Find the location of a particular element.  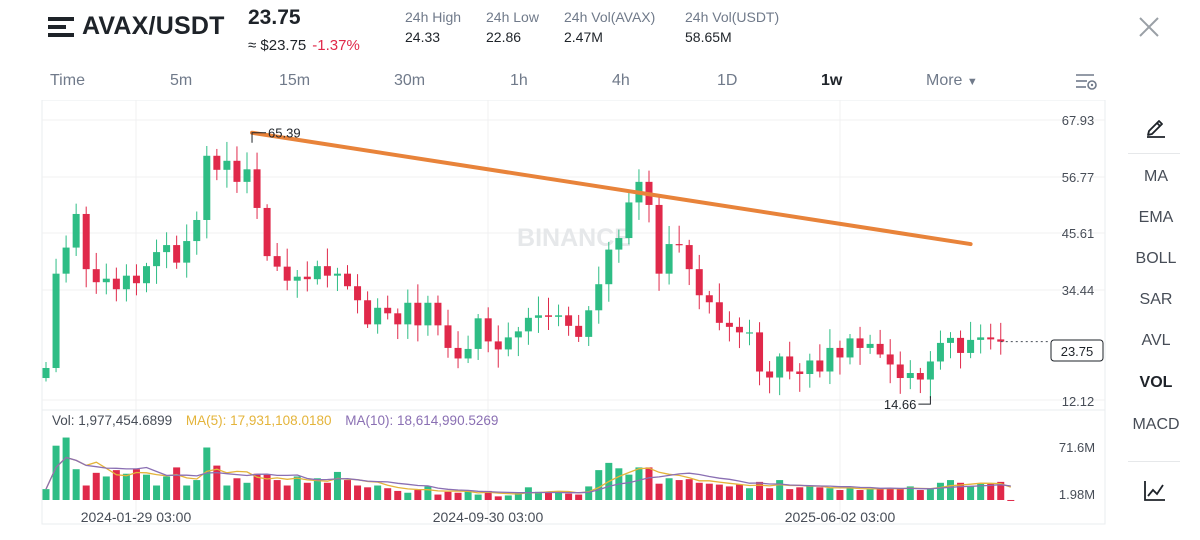

current-price-box is located at coordinates (1077, 350).